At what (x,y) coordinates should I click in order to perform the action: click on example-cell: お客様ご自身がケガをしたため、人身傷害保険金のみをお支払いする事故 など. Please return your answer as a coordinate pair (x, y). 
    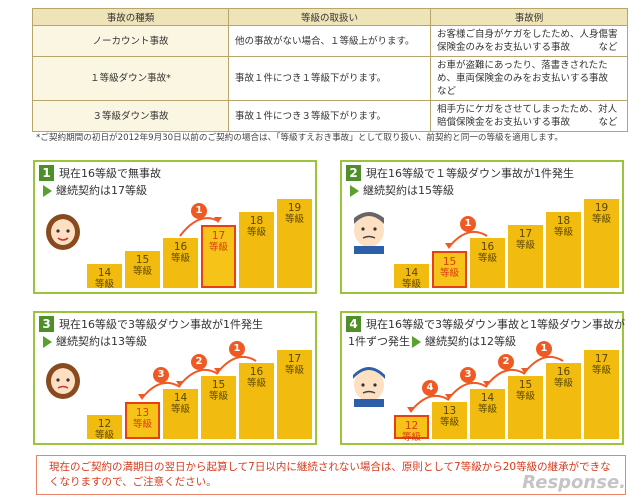
    Looking at the image, I should click on (529, 41).